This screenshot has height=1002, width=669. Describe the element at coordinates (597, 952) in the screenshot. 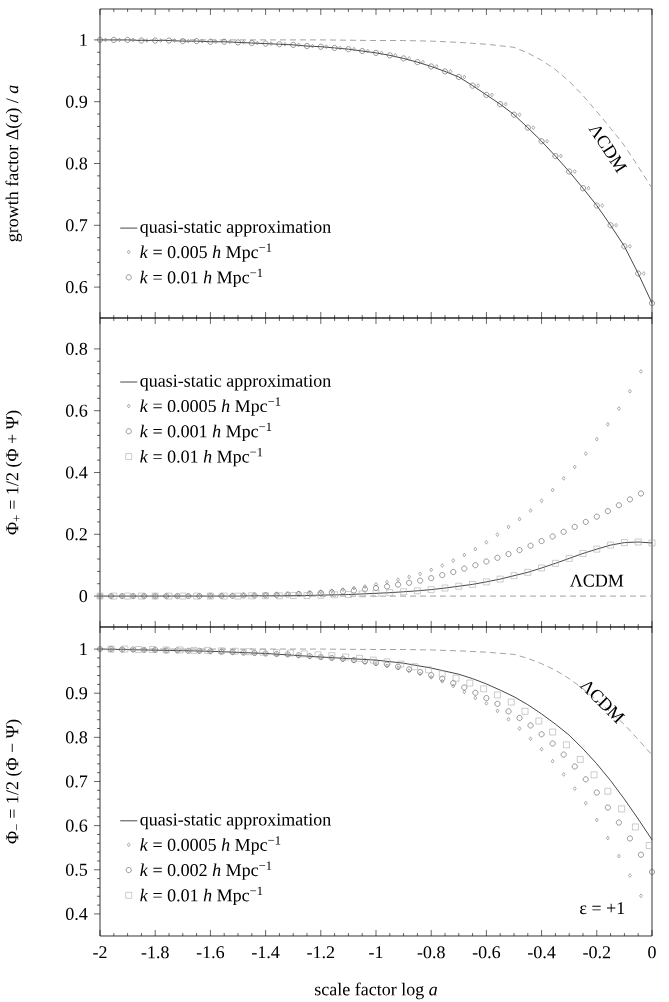

I see `x-tick-label: -0.2` at that location.